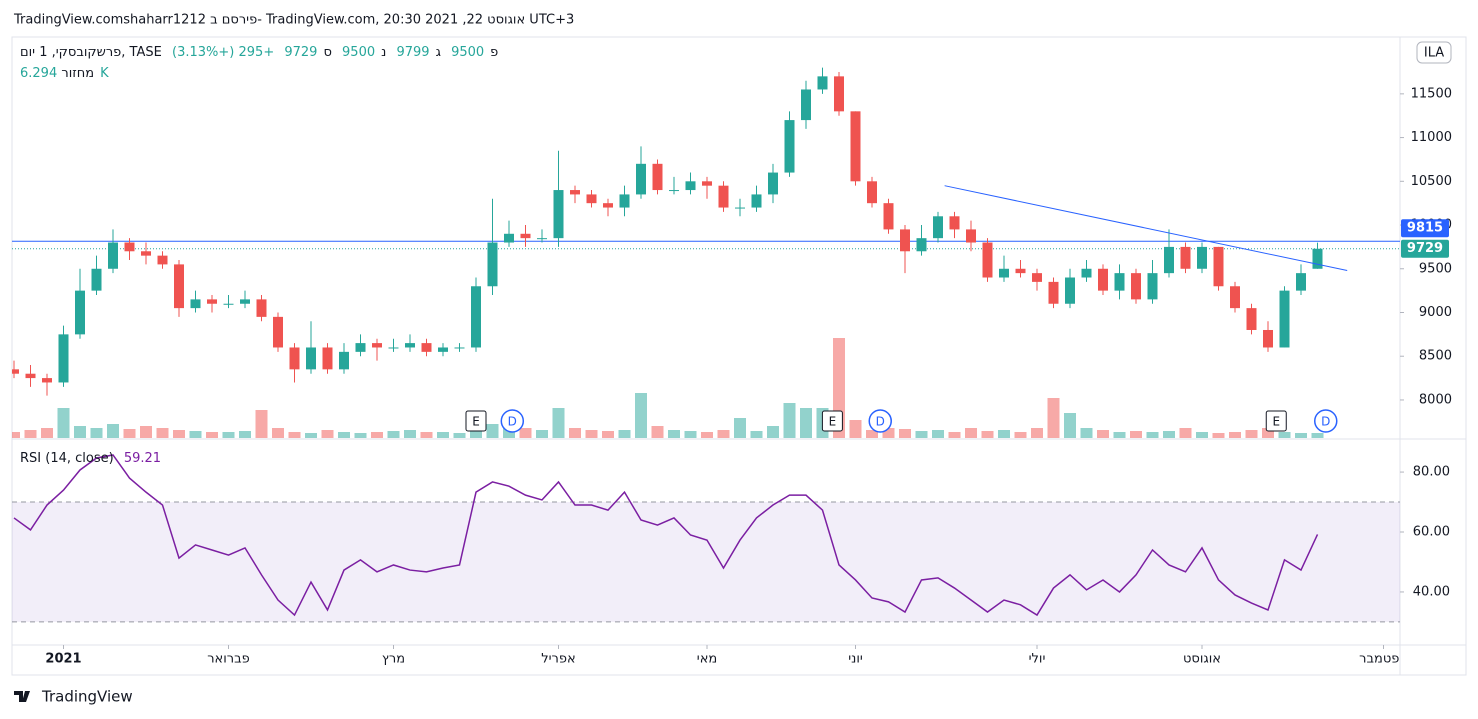  What do you see at coordinates (1435, 312) in the screenshot?
I see `y-tick-label: 9000` at bounding box center [1435, 312].